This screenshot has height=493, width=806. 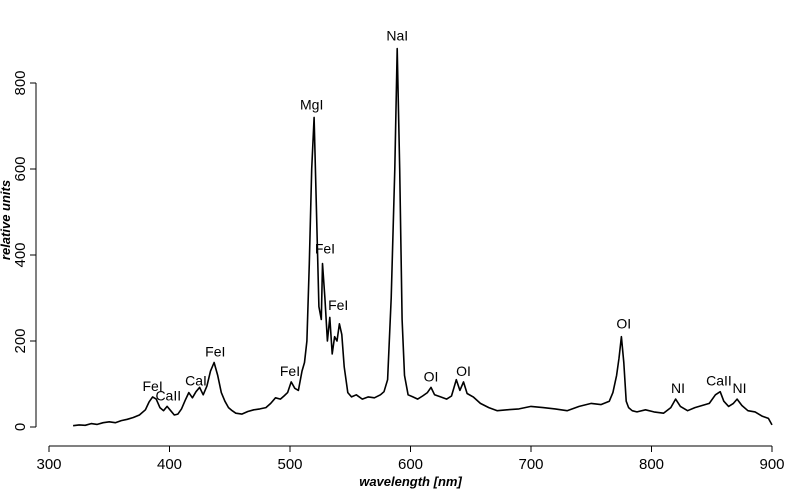 What do you see at coordinates (771, 464) in the screenshot?
I see `x-tick-label: 900` at bounding box center [771, 464].